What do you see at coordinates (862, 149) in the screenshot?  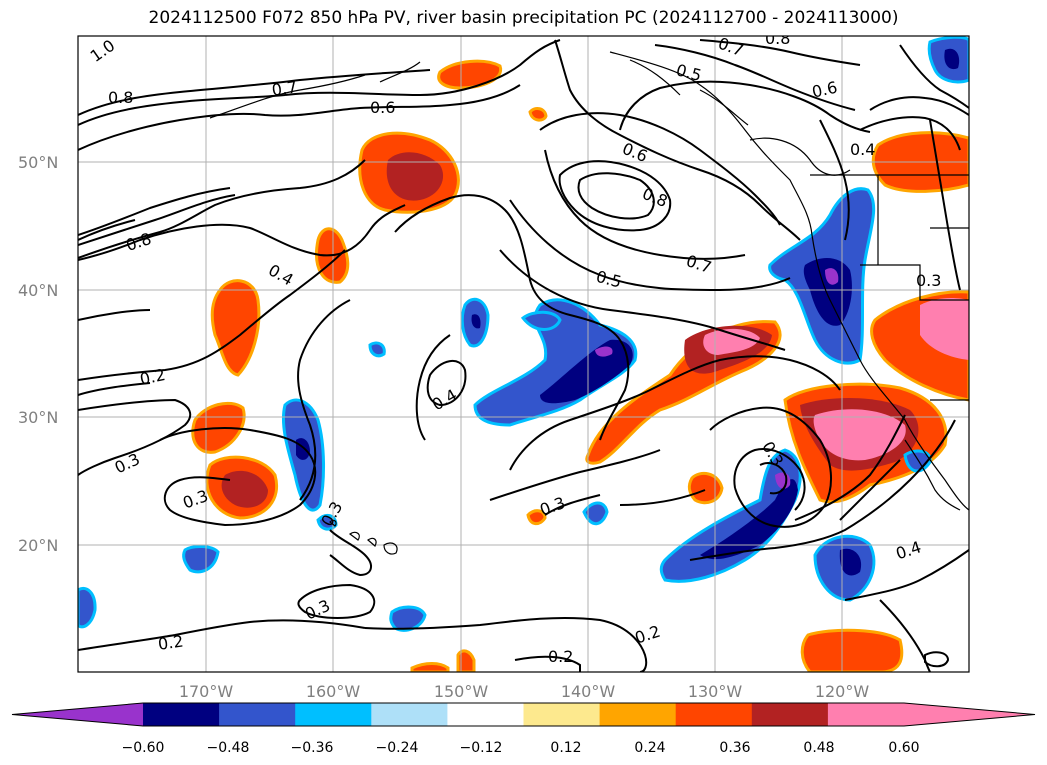 I see `contour-label: 0.4` at bounding box center [862, 149].